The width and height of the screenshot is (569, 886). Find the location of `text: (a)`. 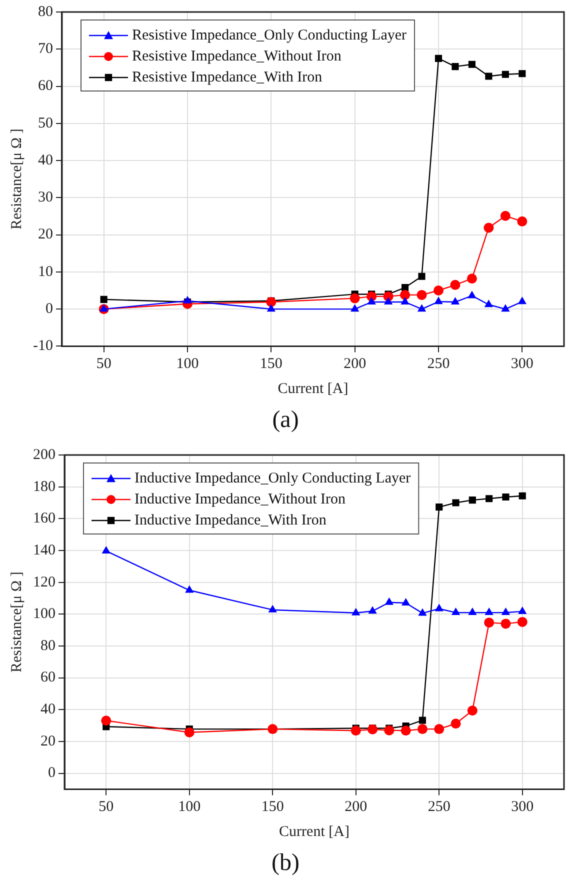

text: (a) is located at coordinates (285, 419).